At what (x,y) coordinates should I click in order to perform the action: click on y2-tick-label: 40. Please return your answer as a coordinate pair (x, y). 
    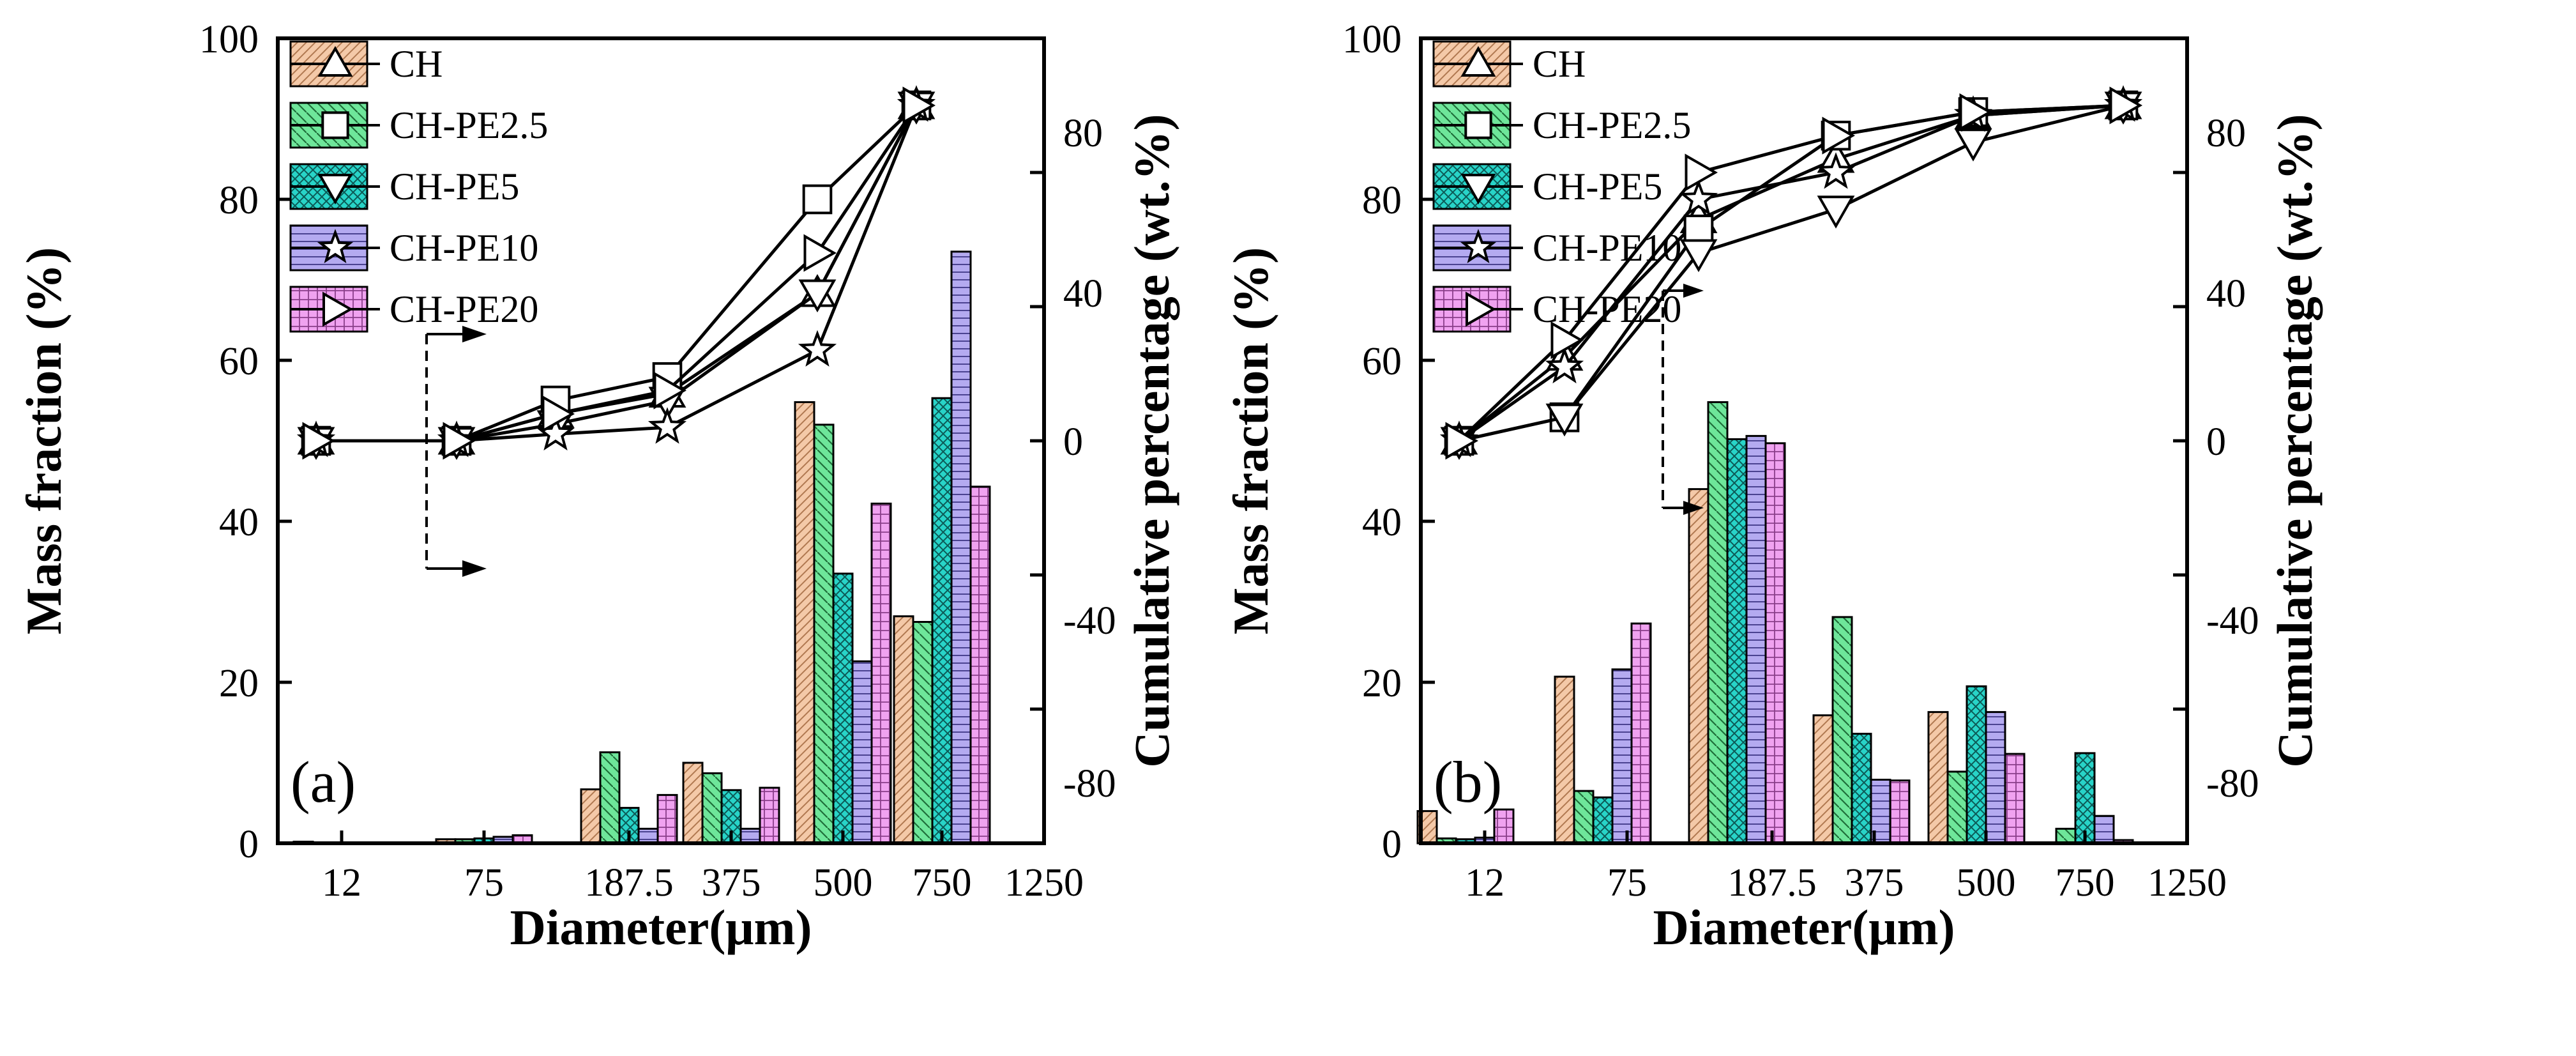
    Looking at the image, I should click on (1083, 294).